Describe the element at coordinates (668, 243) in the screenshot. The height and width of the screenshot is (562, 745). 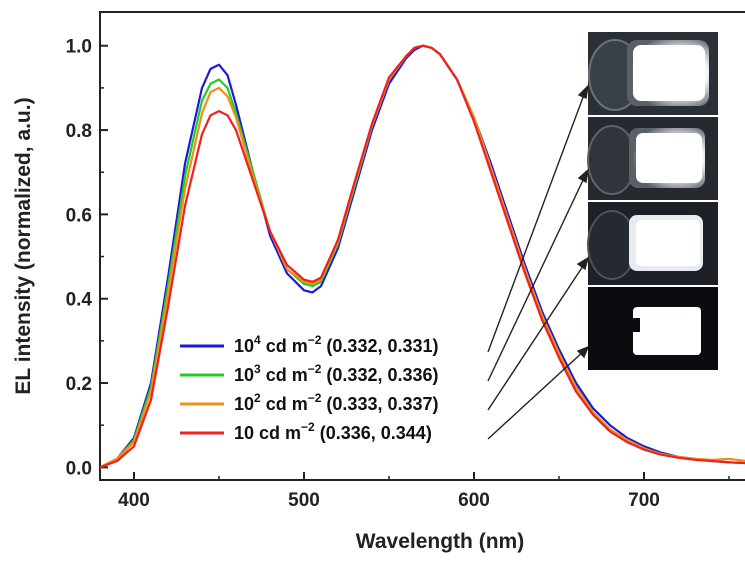
I see `inset-photo-3-emission-core` at that location.